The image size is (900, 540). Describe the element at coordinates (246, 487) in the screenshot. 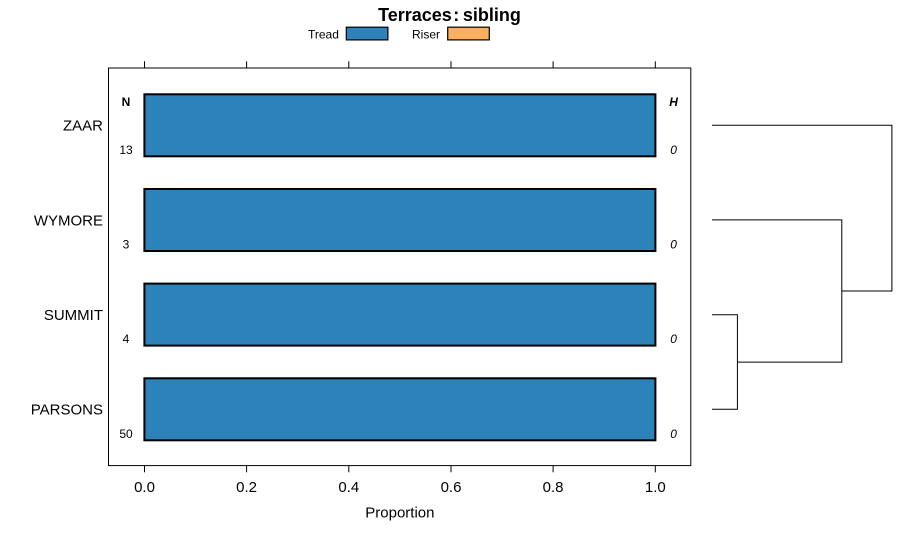

I see `svg-text: 0.2` at that location.